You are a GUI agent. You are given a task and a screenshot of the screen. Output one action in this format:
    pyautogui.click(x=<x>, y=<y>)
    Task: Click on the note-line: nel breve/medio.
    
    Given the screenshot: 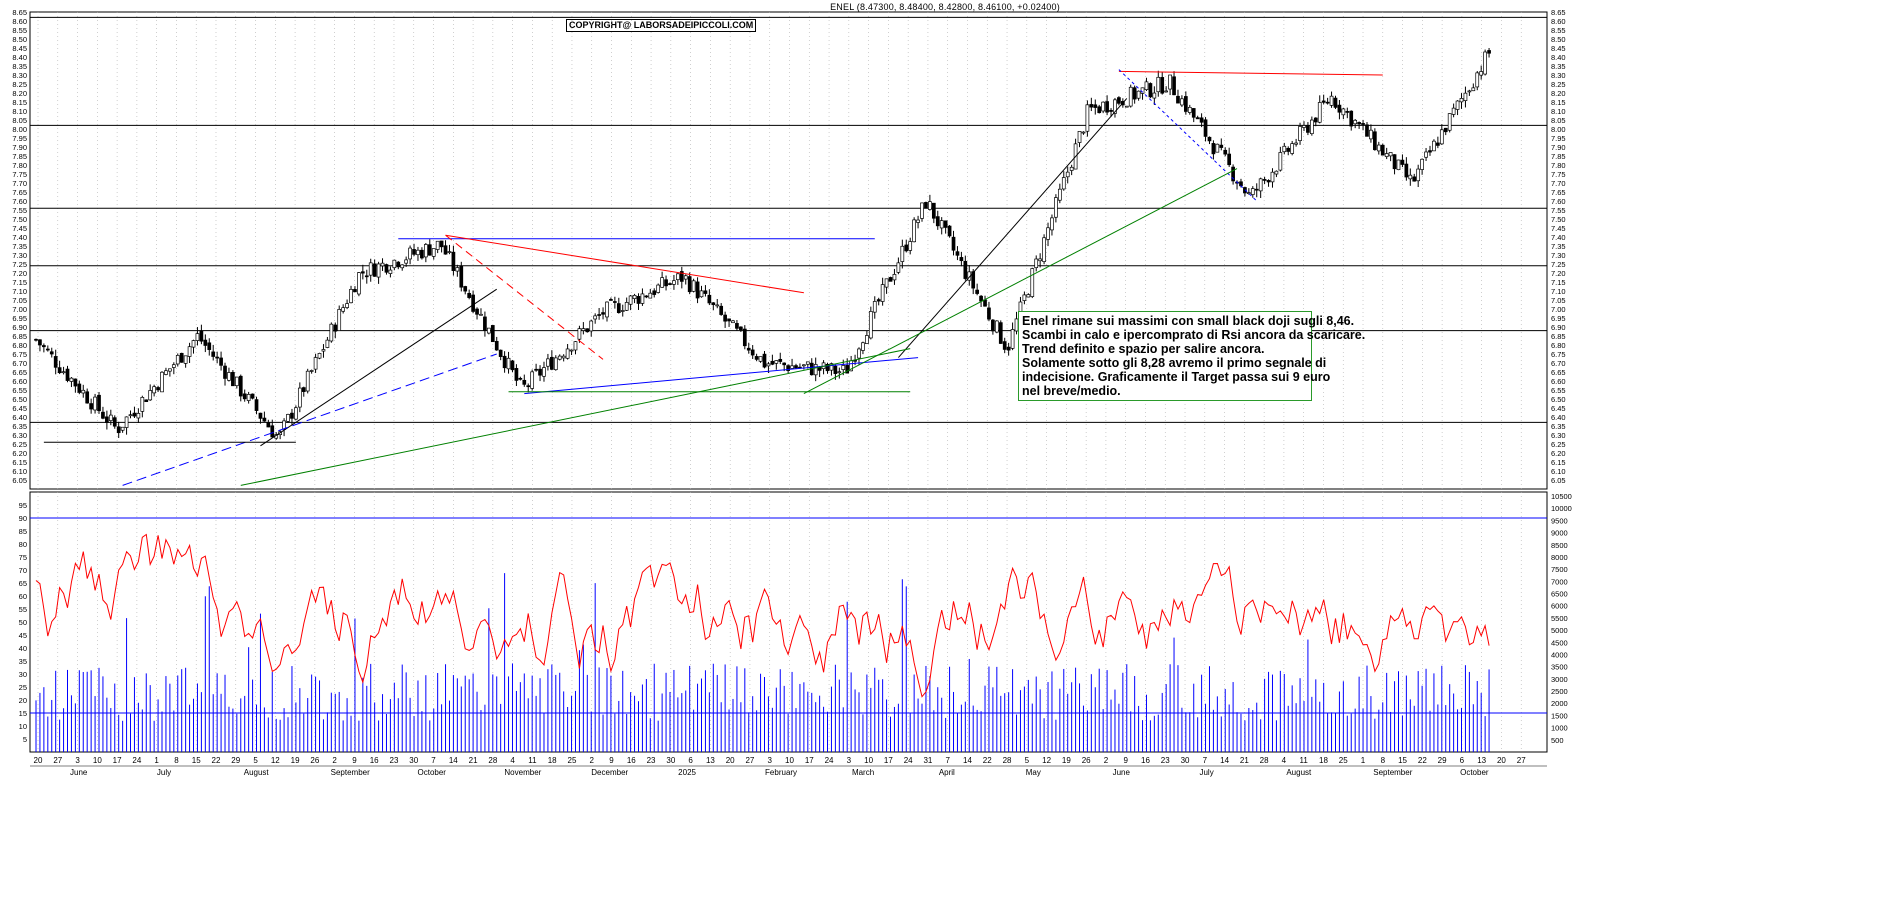 What is the action you would take?
    pyautogui.click(x=1071, y=391)
    